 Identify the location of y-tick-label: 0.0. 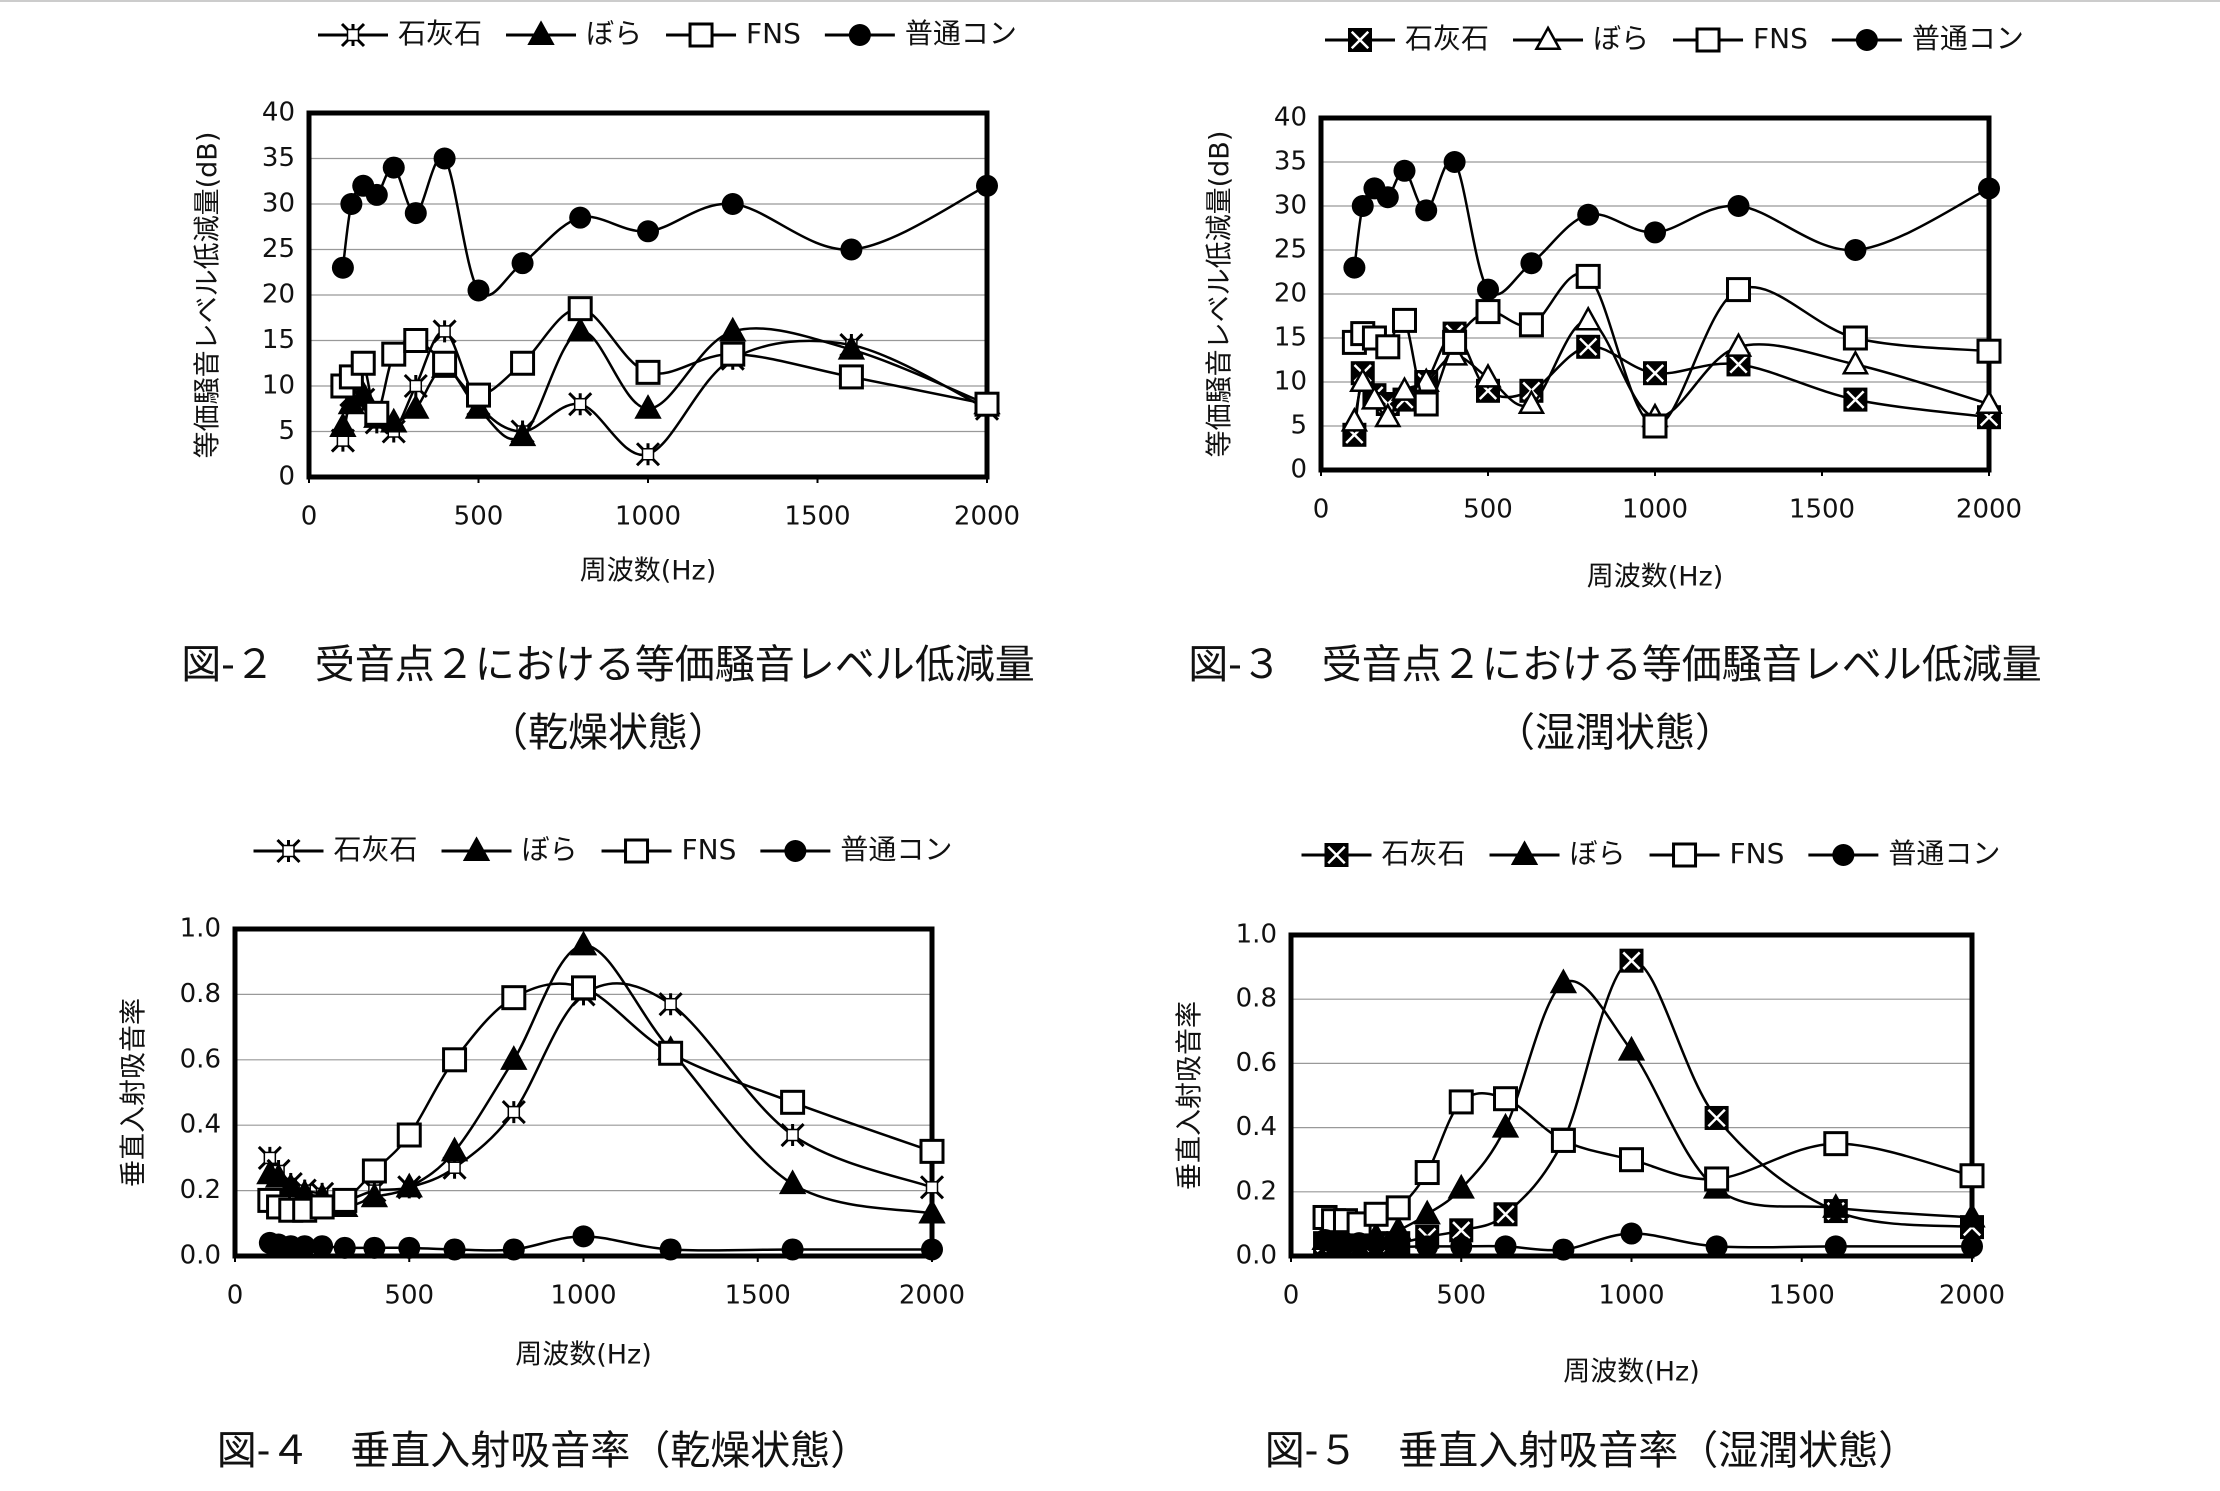
(200, 1256).